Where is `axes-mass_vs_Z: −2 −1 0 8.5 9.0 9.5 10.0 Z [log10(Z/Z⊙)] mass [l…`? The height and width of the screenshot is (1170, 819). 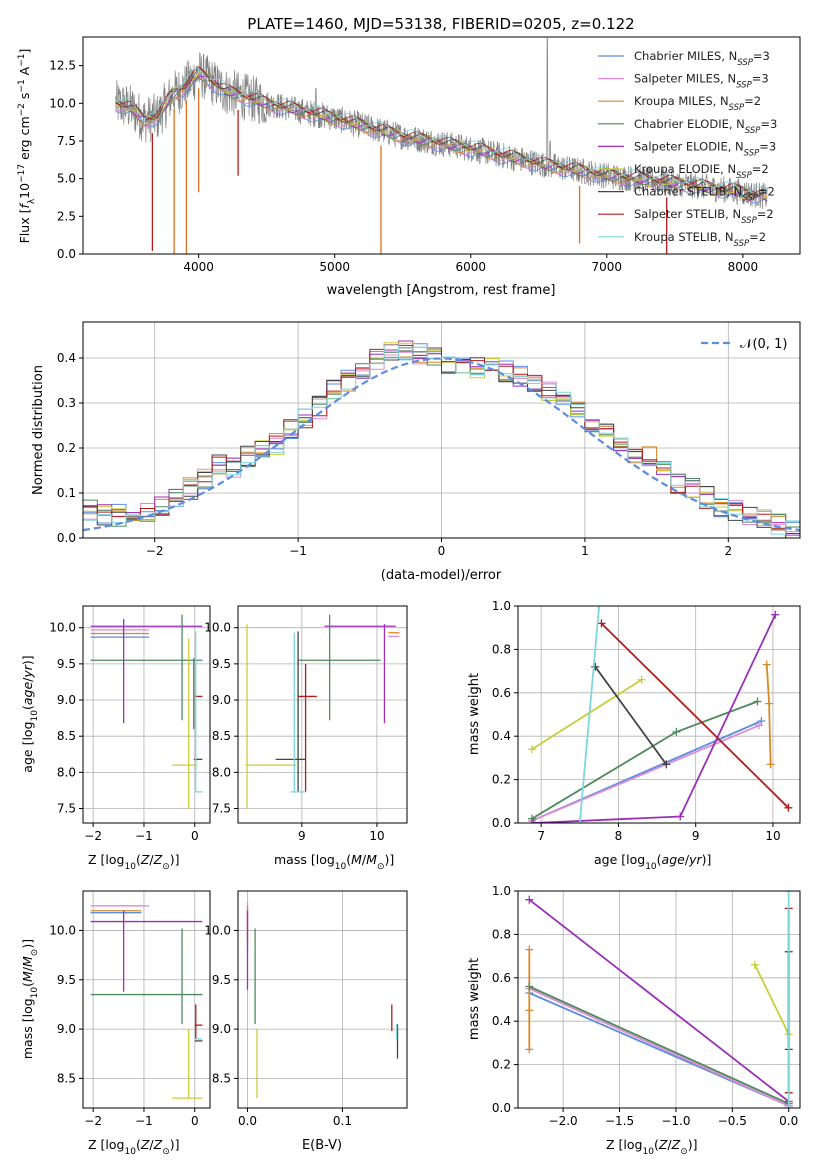
axes-mass_vs_Z: −2 −1 0 8.5 9.0 9.5 10.0 Z [log10(Z/Z⊙)] mass [l… is located at coordinates (115, 1023).